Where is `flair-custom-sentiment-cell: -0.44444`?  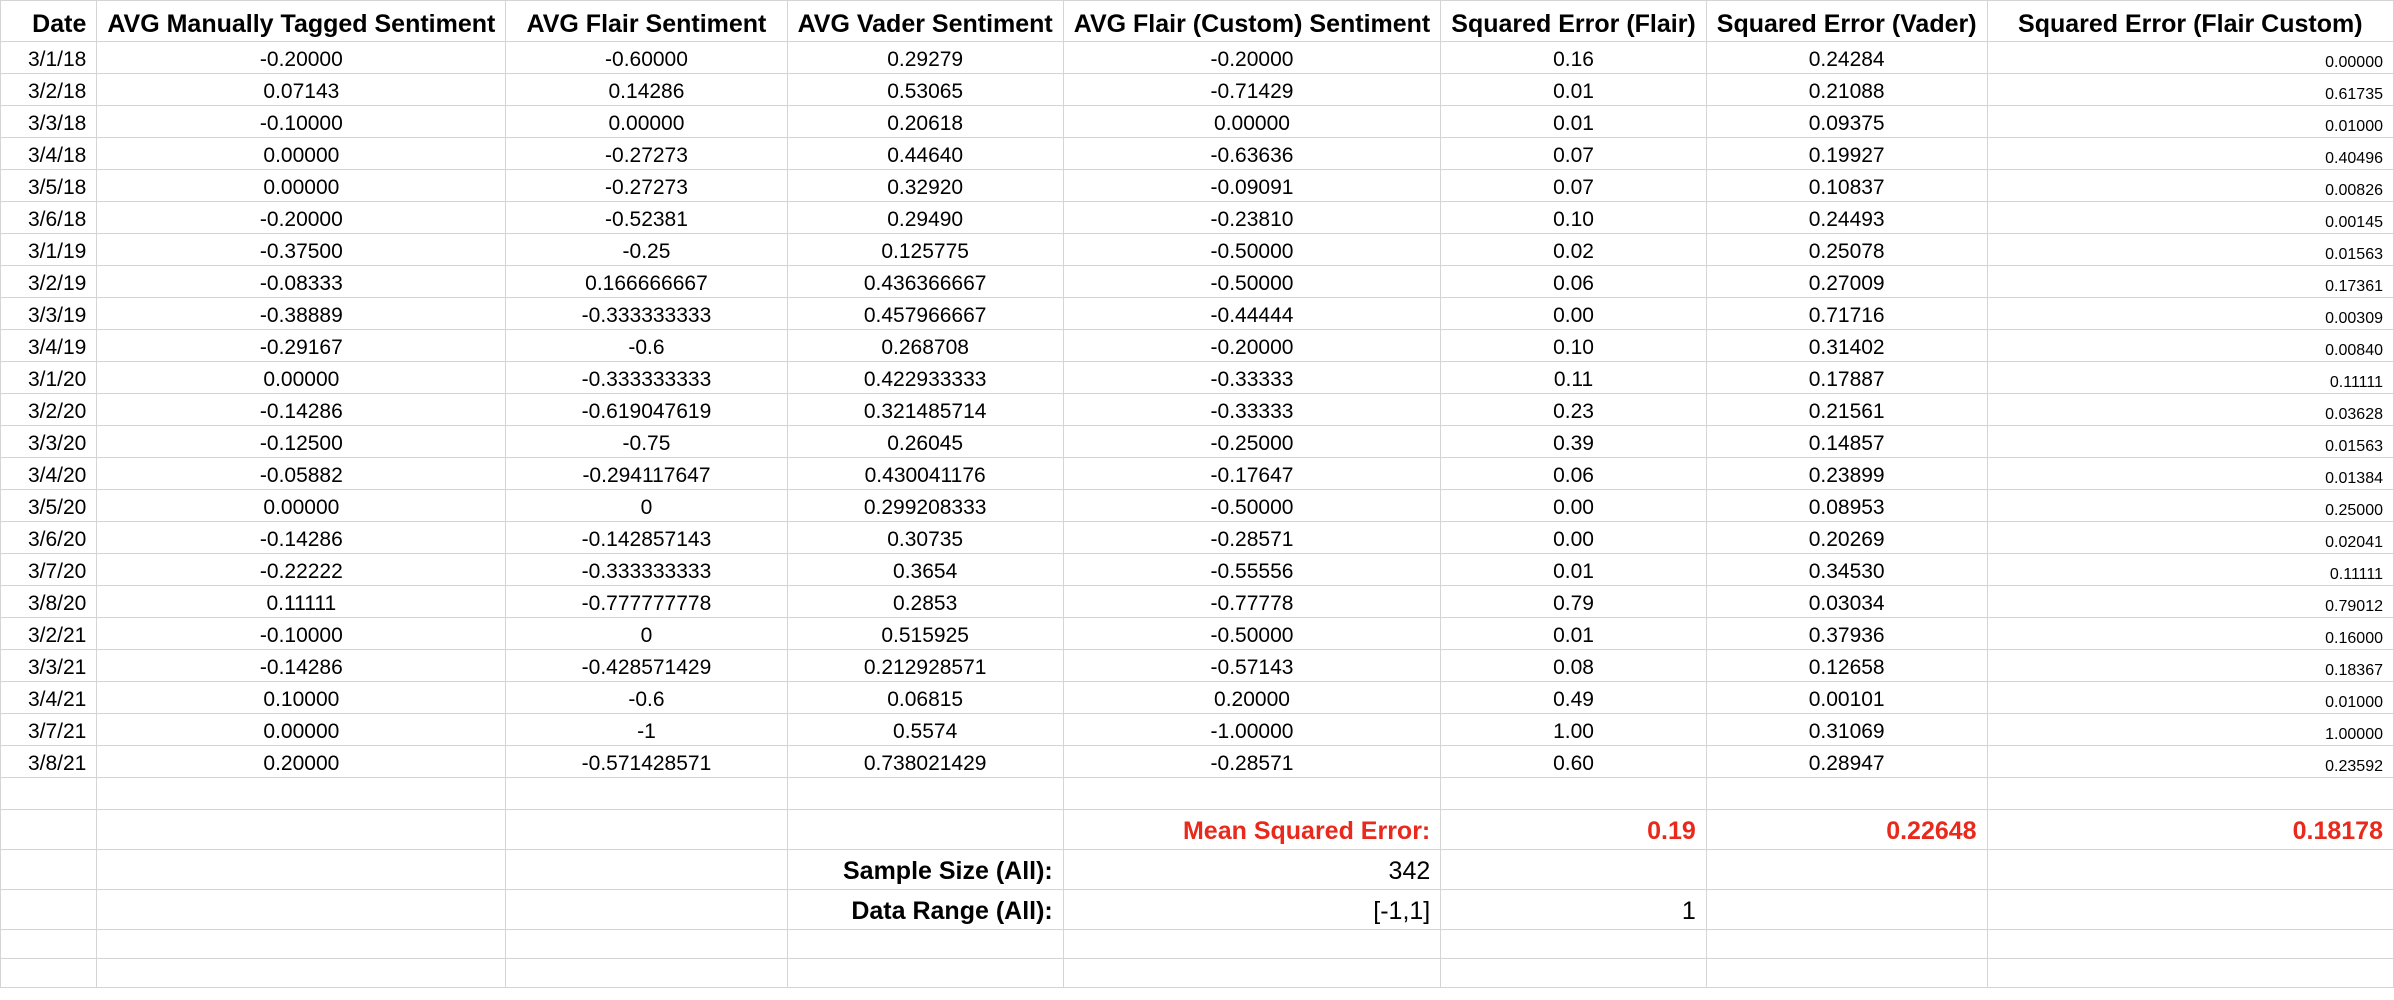 flair-custom-sentiment-cell: -0.44444 is located at coordinates (1252, 313).